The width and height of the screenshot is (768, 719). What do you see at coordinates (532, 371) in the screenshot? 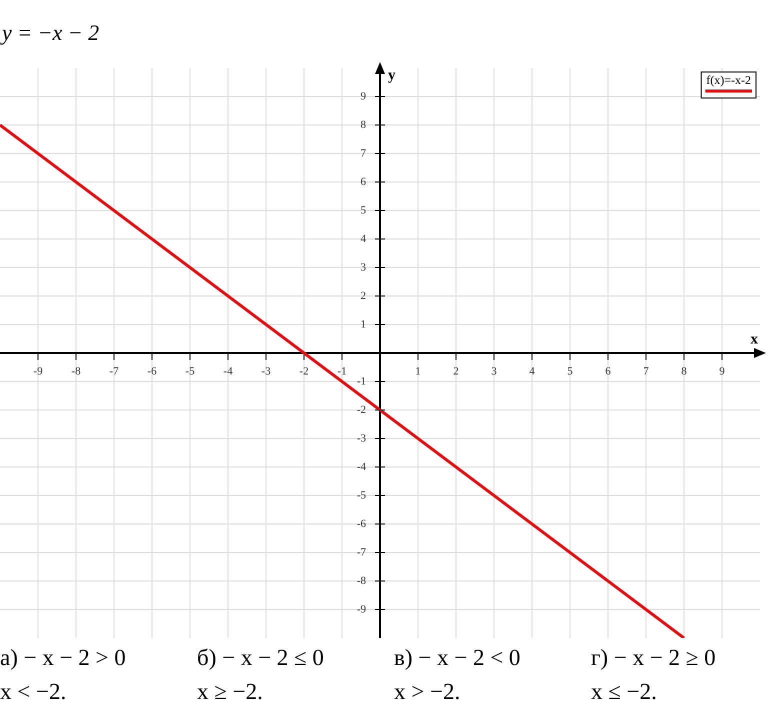
I see `x-tick-label: 4` at bounding box center [532, 371].